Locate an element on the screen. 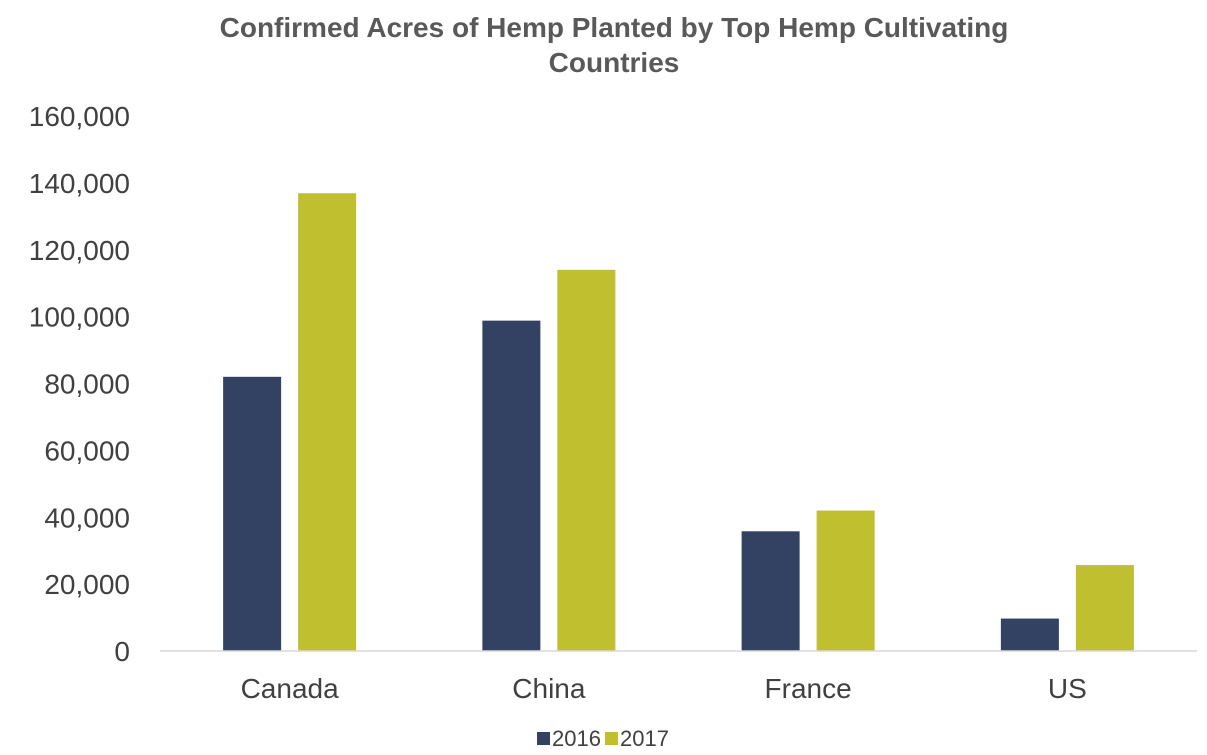 The height and width of the screenshot is (755, 1207). y-tick-label: 100,000 is located at coordinates (79, 317).